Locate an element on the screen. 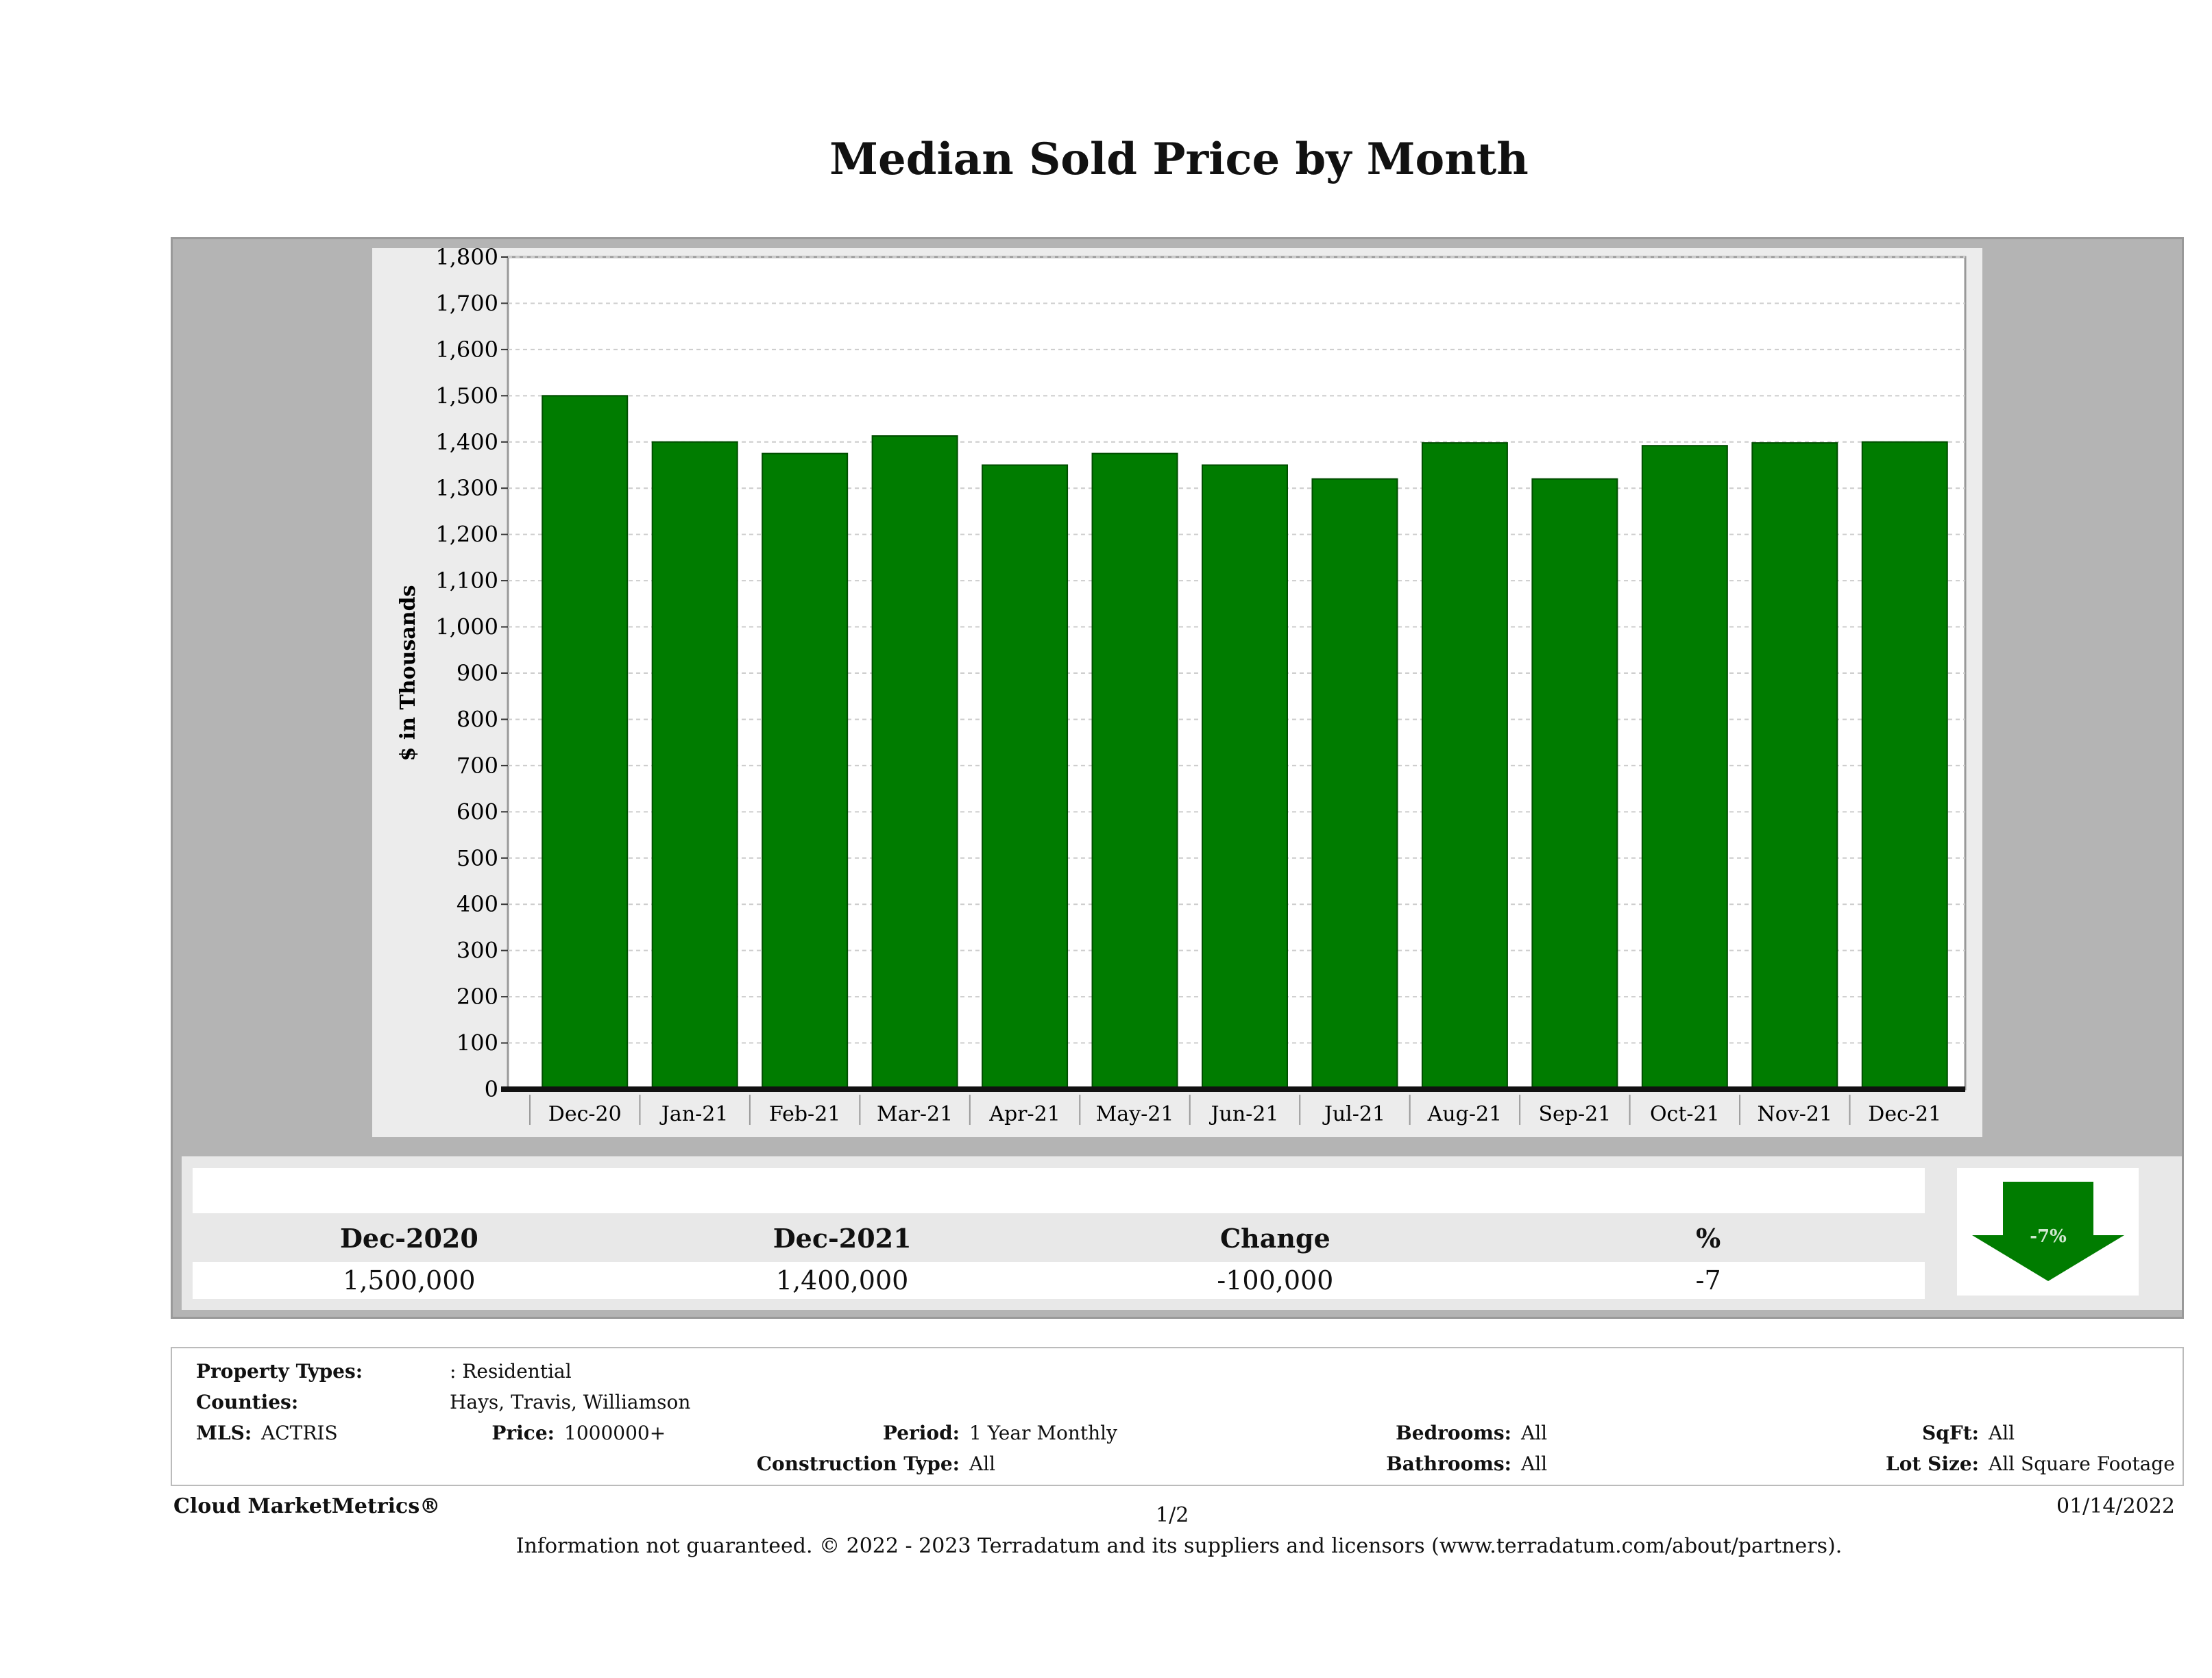 This screenshot has width=2212, height=1678. summary-value-row: 1,500,000 1,400,000 -100,000 -7 is located at coordinates (1059, 1280).